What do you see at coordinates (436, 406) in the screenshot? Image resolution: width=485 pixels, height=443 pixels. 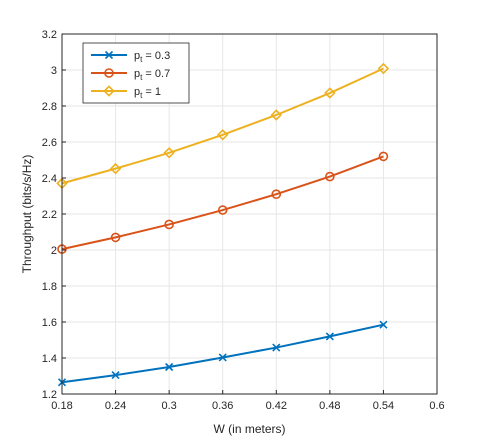 I see `x-tick-label: 0.6` at bounding box center [436, 406].